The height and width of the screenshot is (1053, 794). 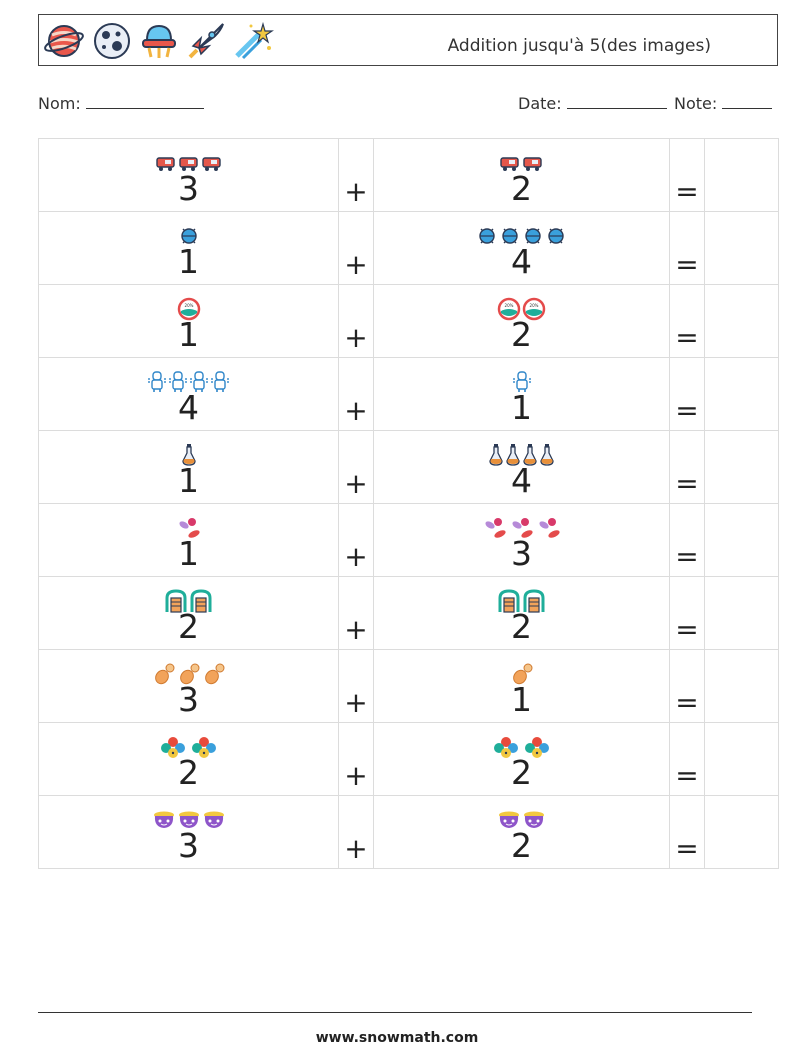 I want to click on second-addend-number: 4, so click(x=521, y=480).